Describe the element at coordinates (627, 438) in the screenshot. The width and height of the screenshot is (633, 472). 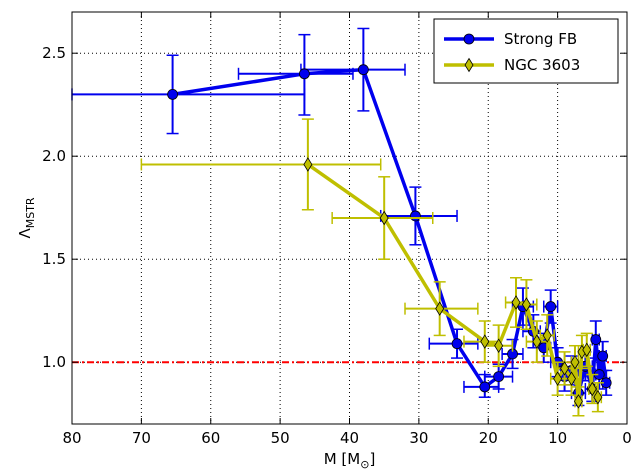
I see `x-tick-label: 0` at that location.